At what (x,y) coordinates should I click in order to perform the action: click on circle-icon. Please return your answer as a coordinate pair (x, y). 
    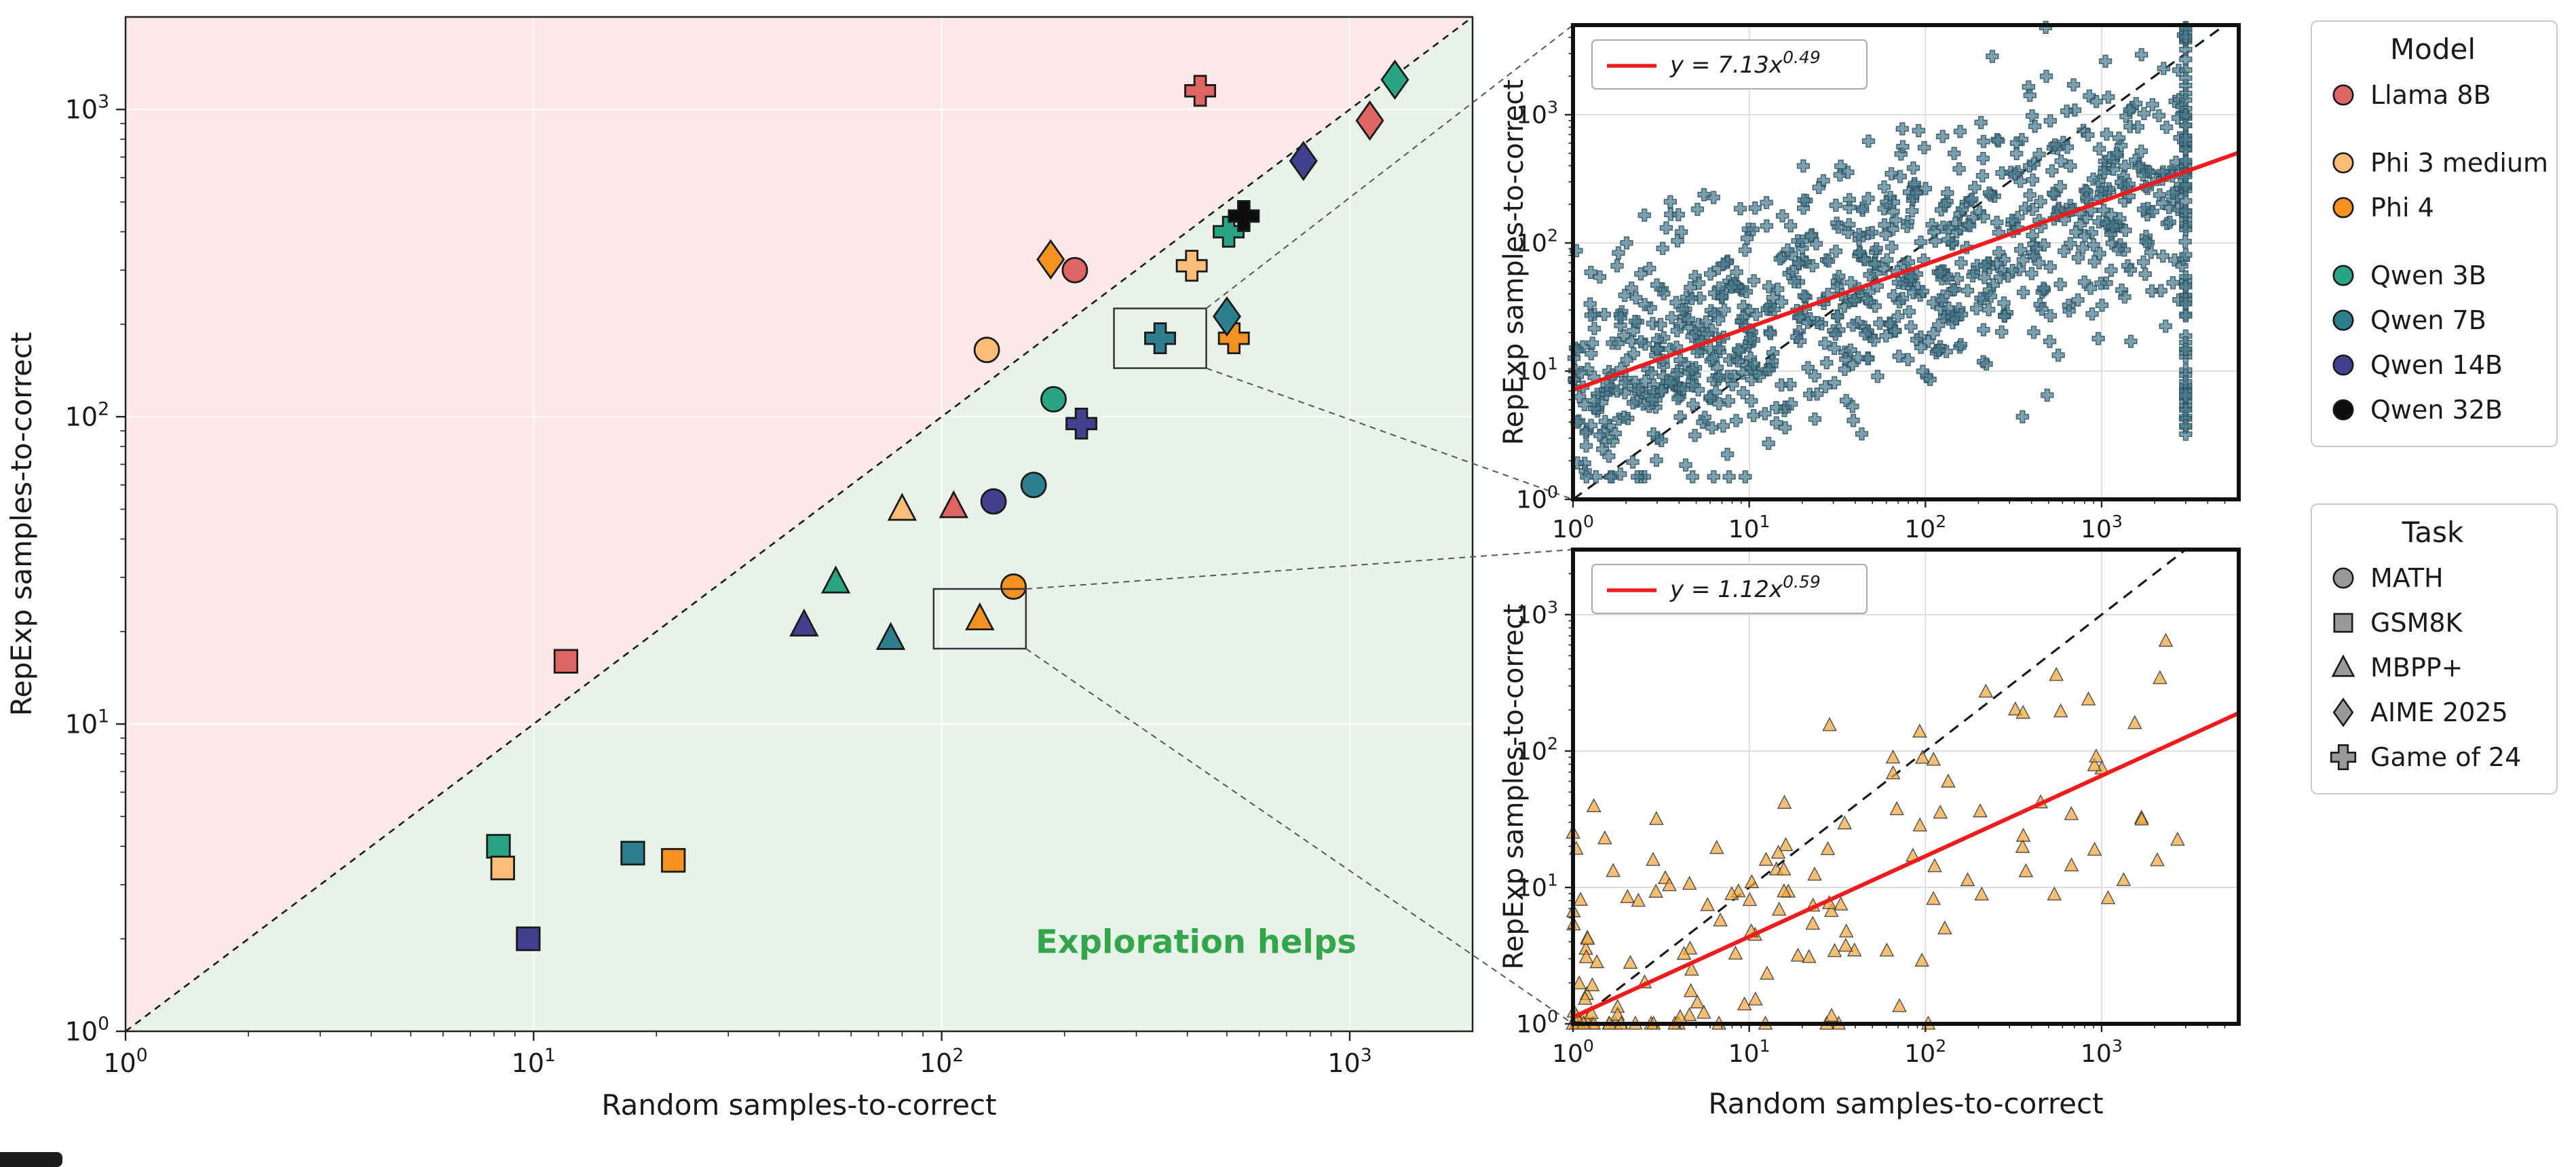
    Looking at the image, I should click on (2343, 365).